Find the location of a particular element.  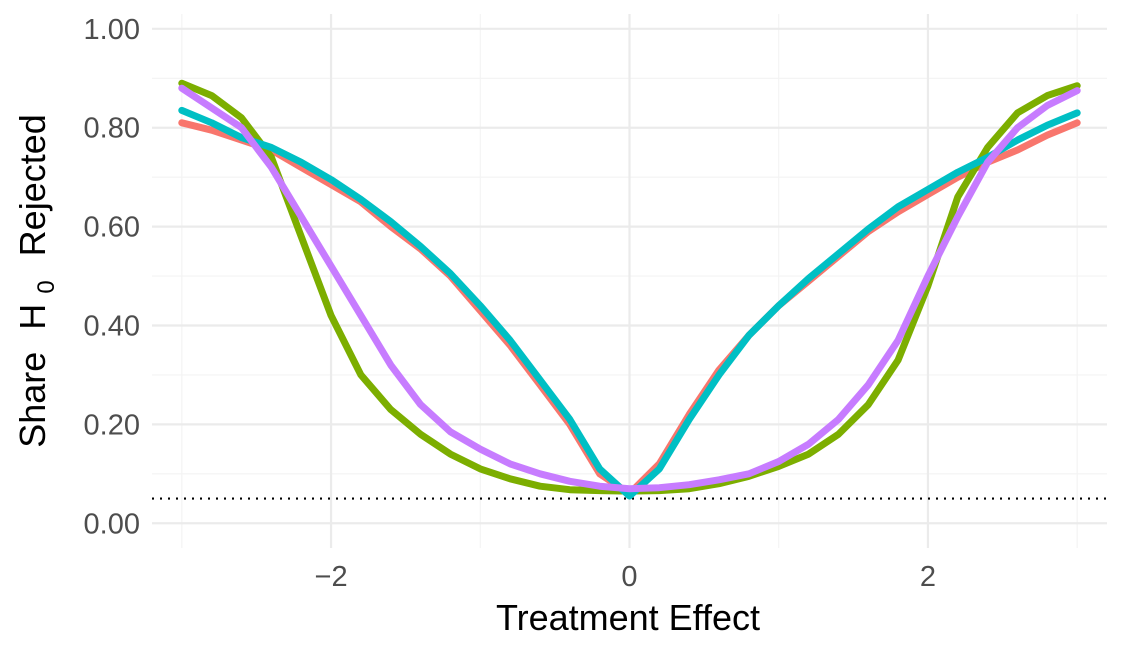

x-axis-tick-labels: −2 0 2 is located at coordinates (625, 577).